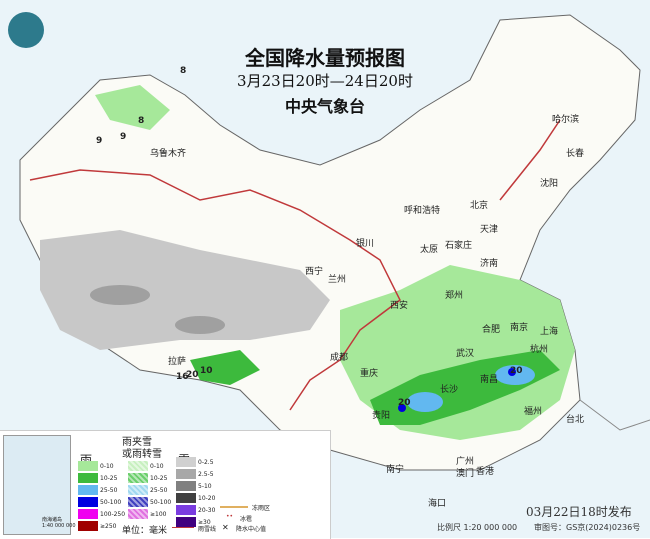 The height and width of the screenshot is (539, 650). I want to click on city-label: 海口, so click(437, 504).